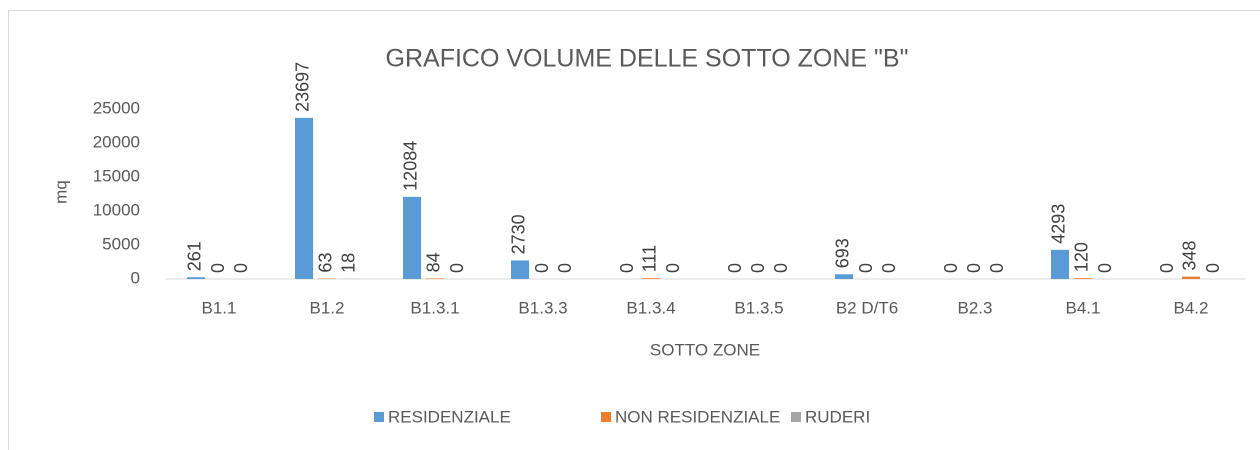 This screenshot has width=1260, height=450. What do you see at coordinates (837, 416) in the screenshot?
I see `legend-label: RUDERI` at bounding box center [837, 416].